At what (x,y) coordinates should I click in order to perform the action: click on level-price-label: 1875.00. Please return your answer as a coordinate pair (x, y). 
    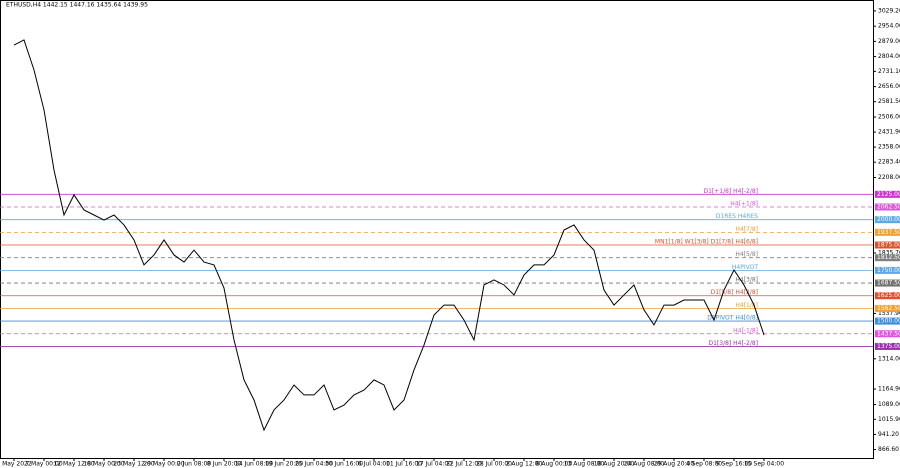
    Looking at the image, I should click on (888, 245).